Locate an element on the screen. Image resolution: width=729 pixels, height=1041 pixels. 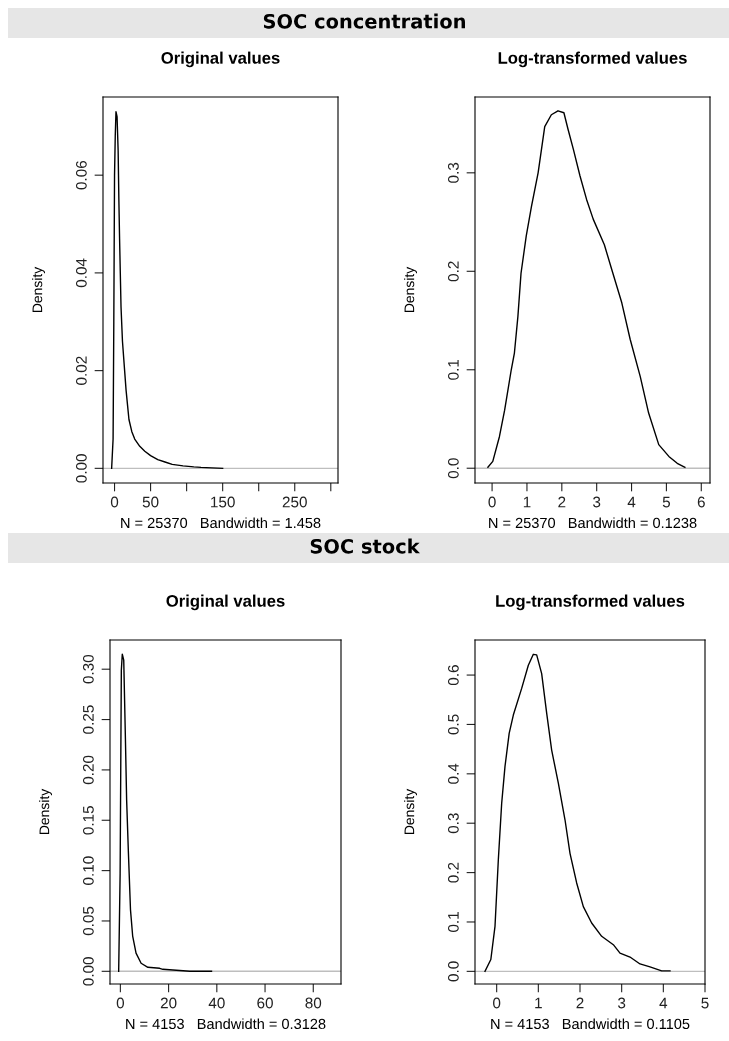
x-tick-label: 150 is located at coordinates (223, 502).